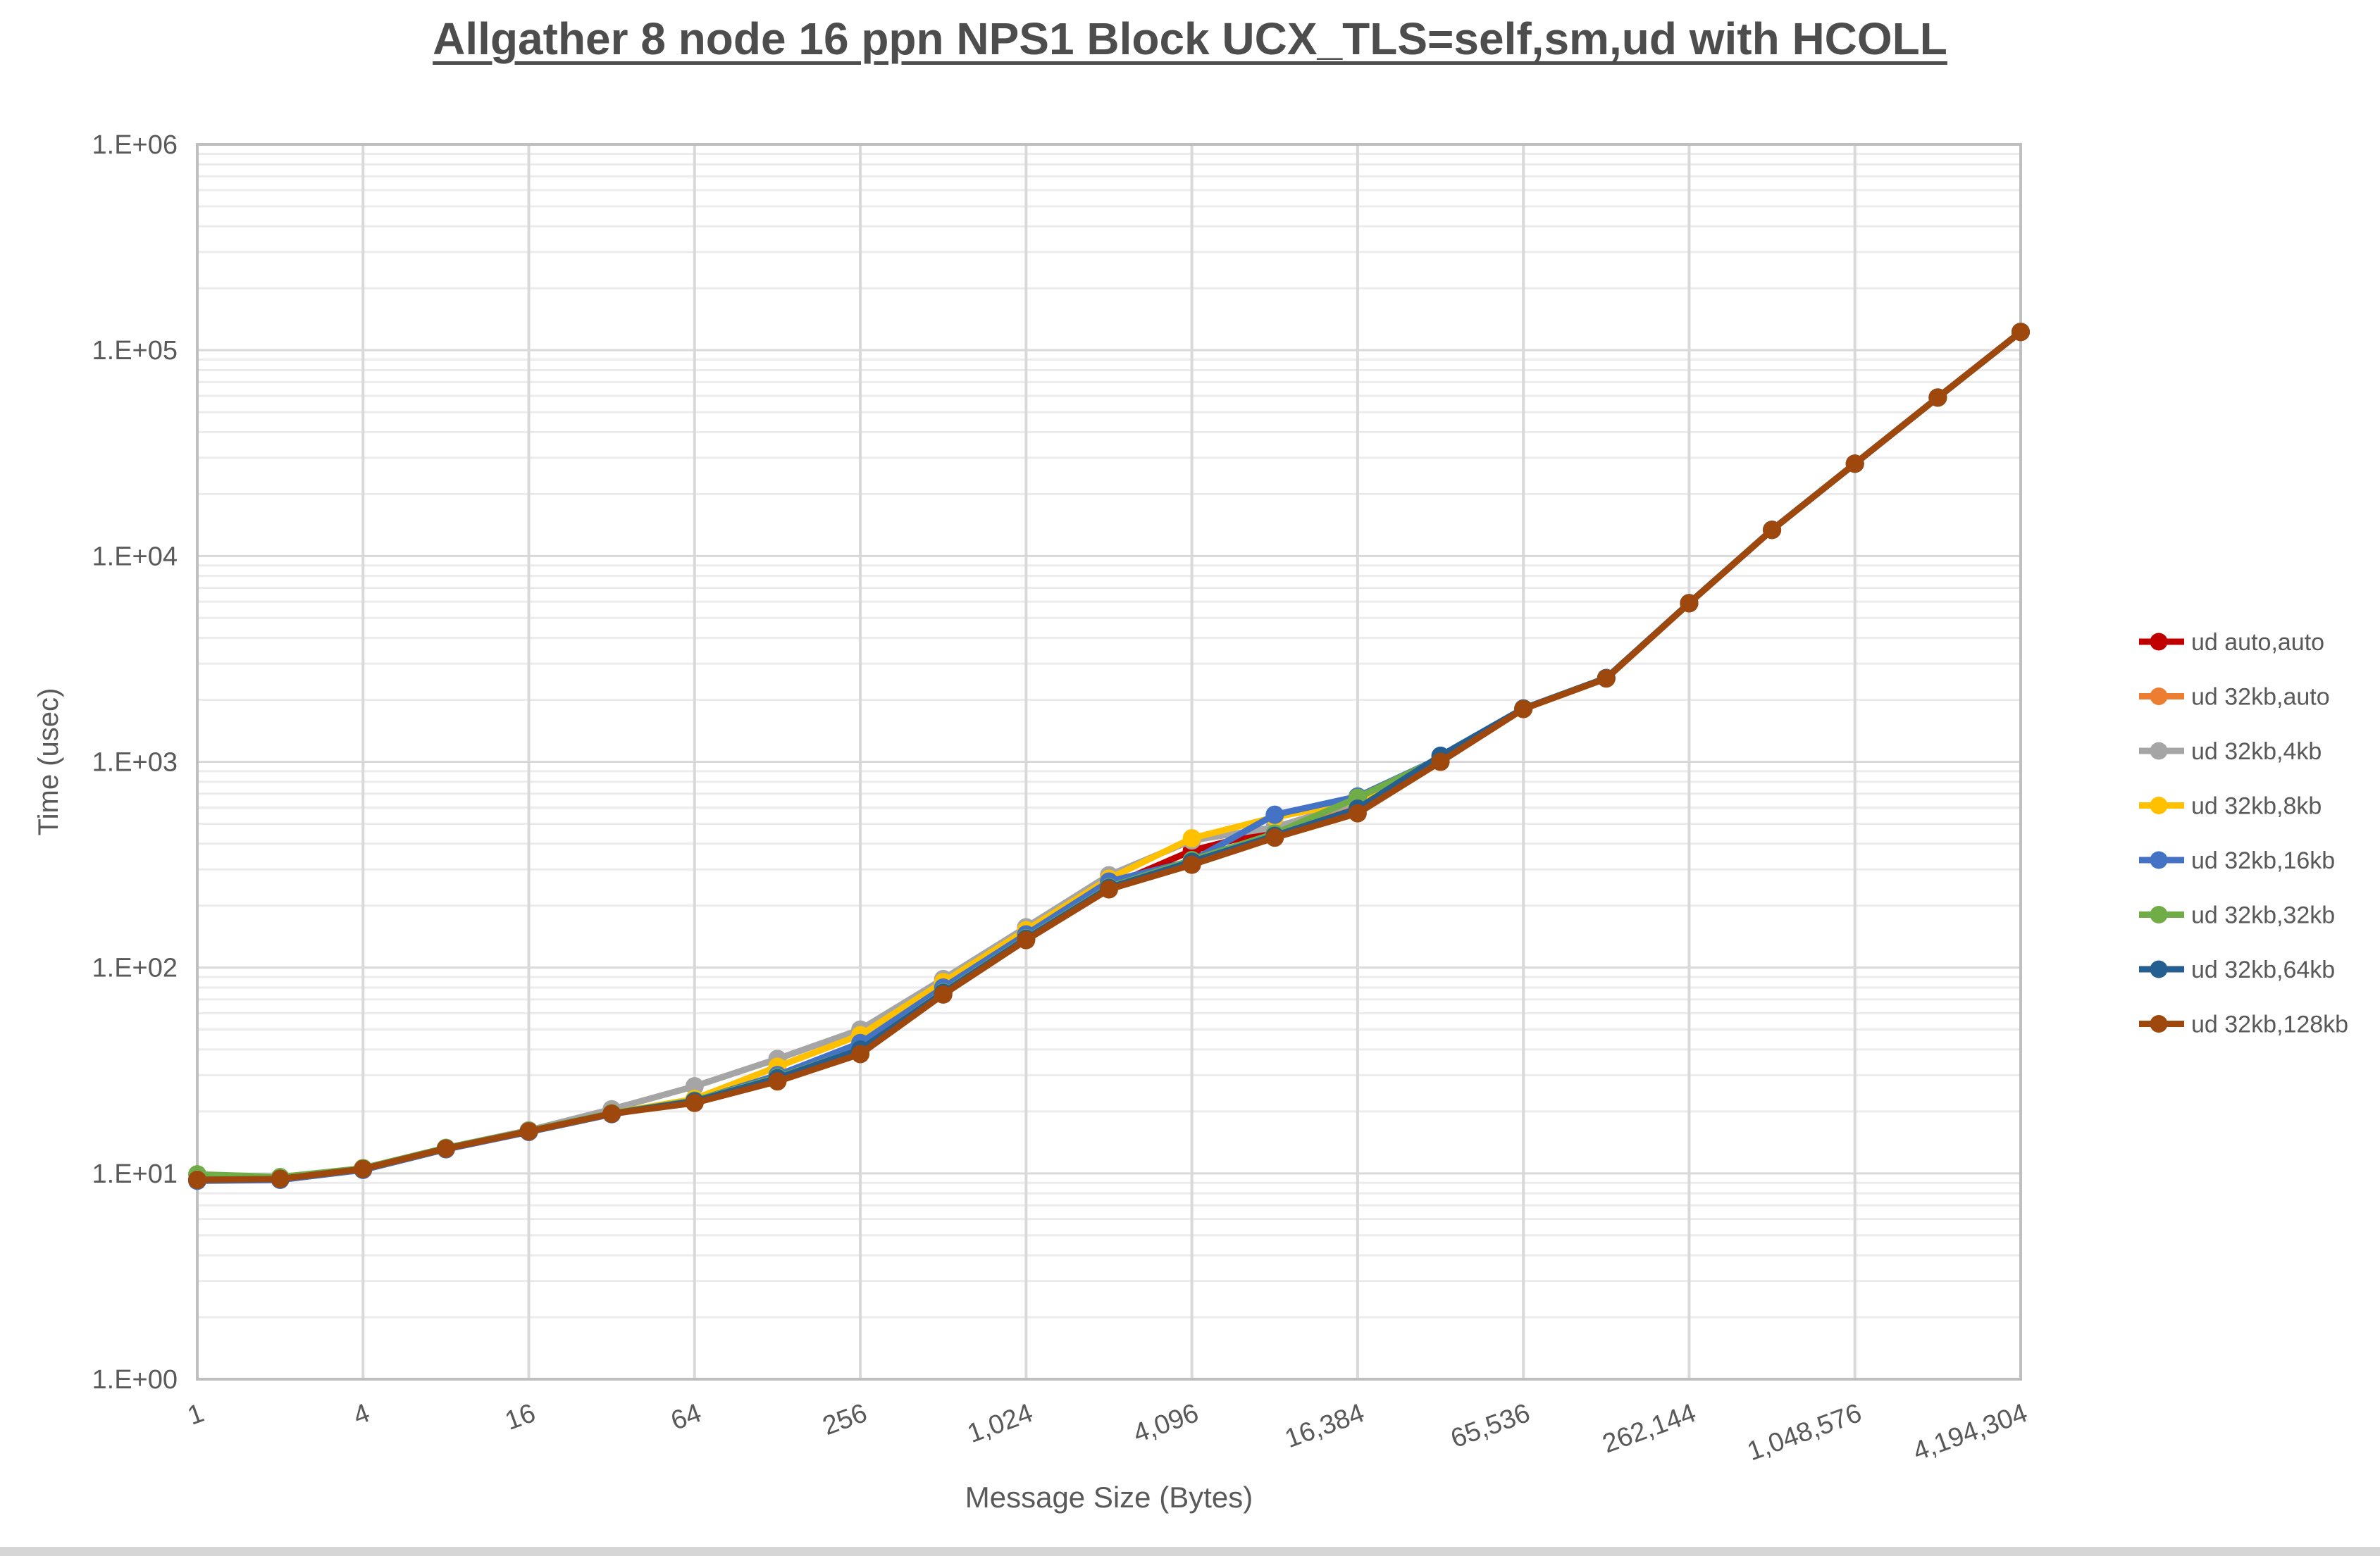  Describe the element at coordinates (2159, 1024) in the screenshot. I see `legend-marker-ud-32kb-128kb` at that location.